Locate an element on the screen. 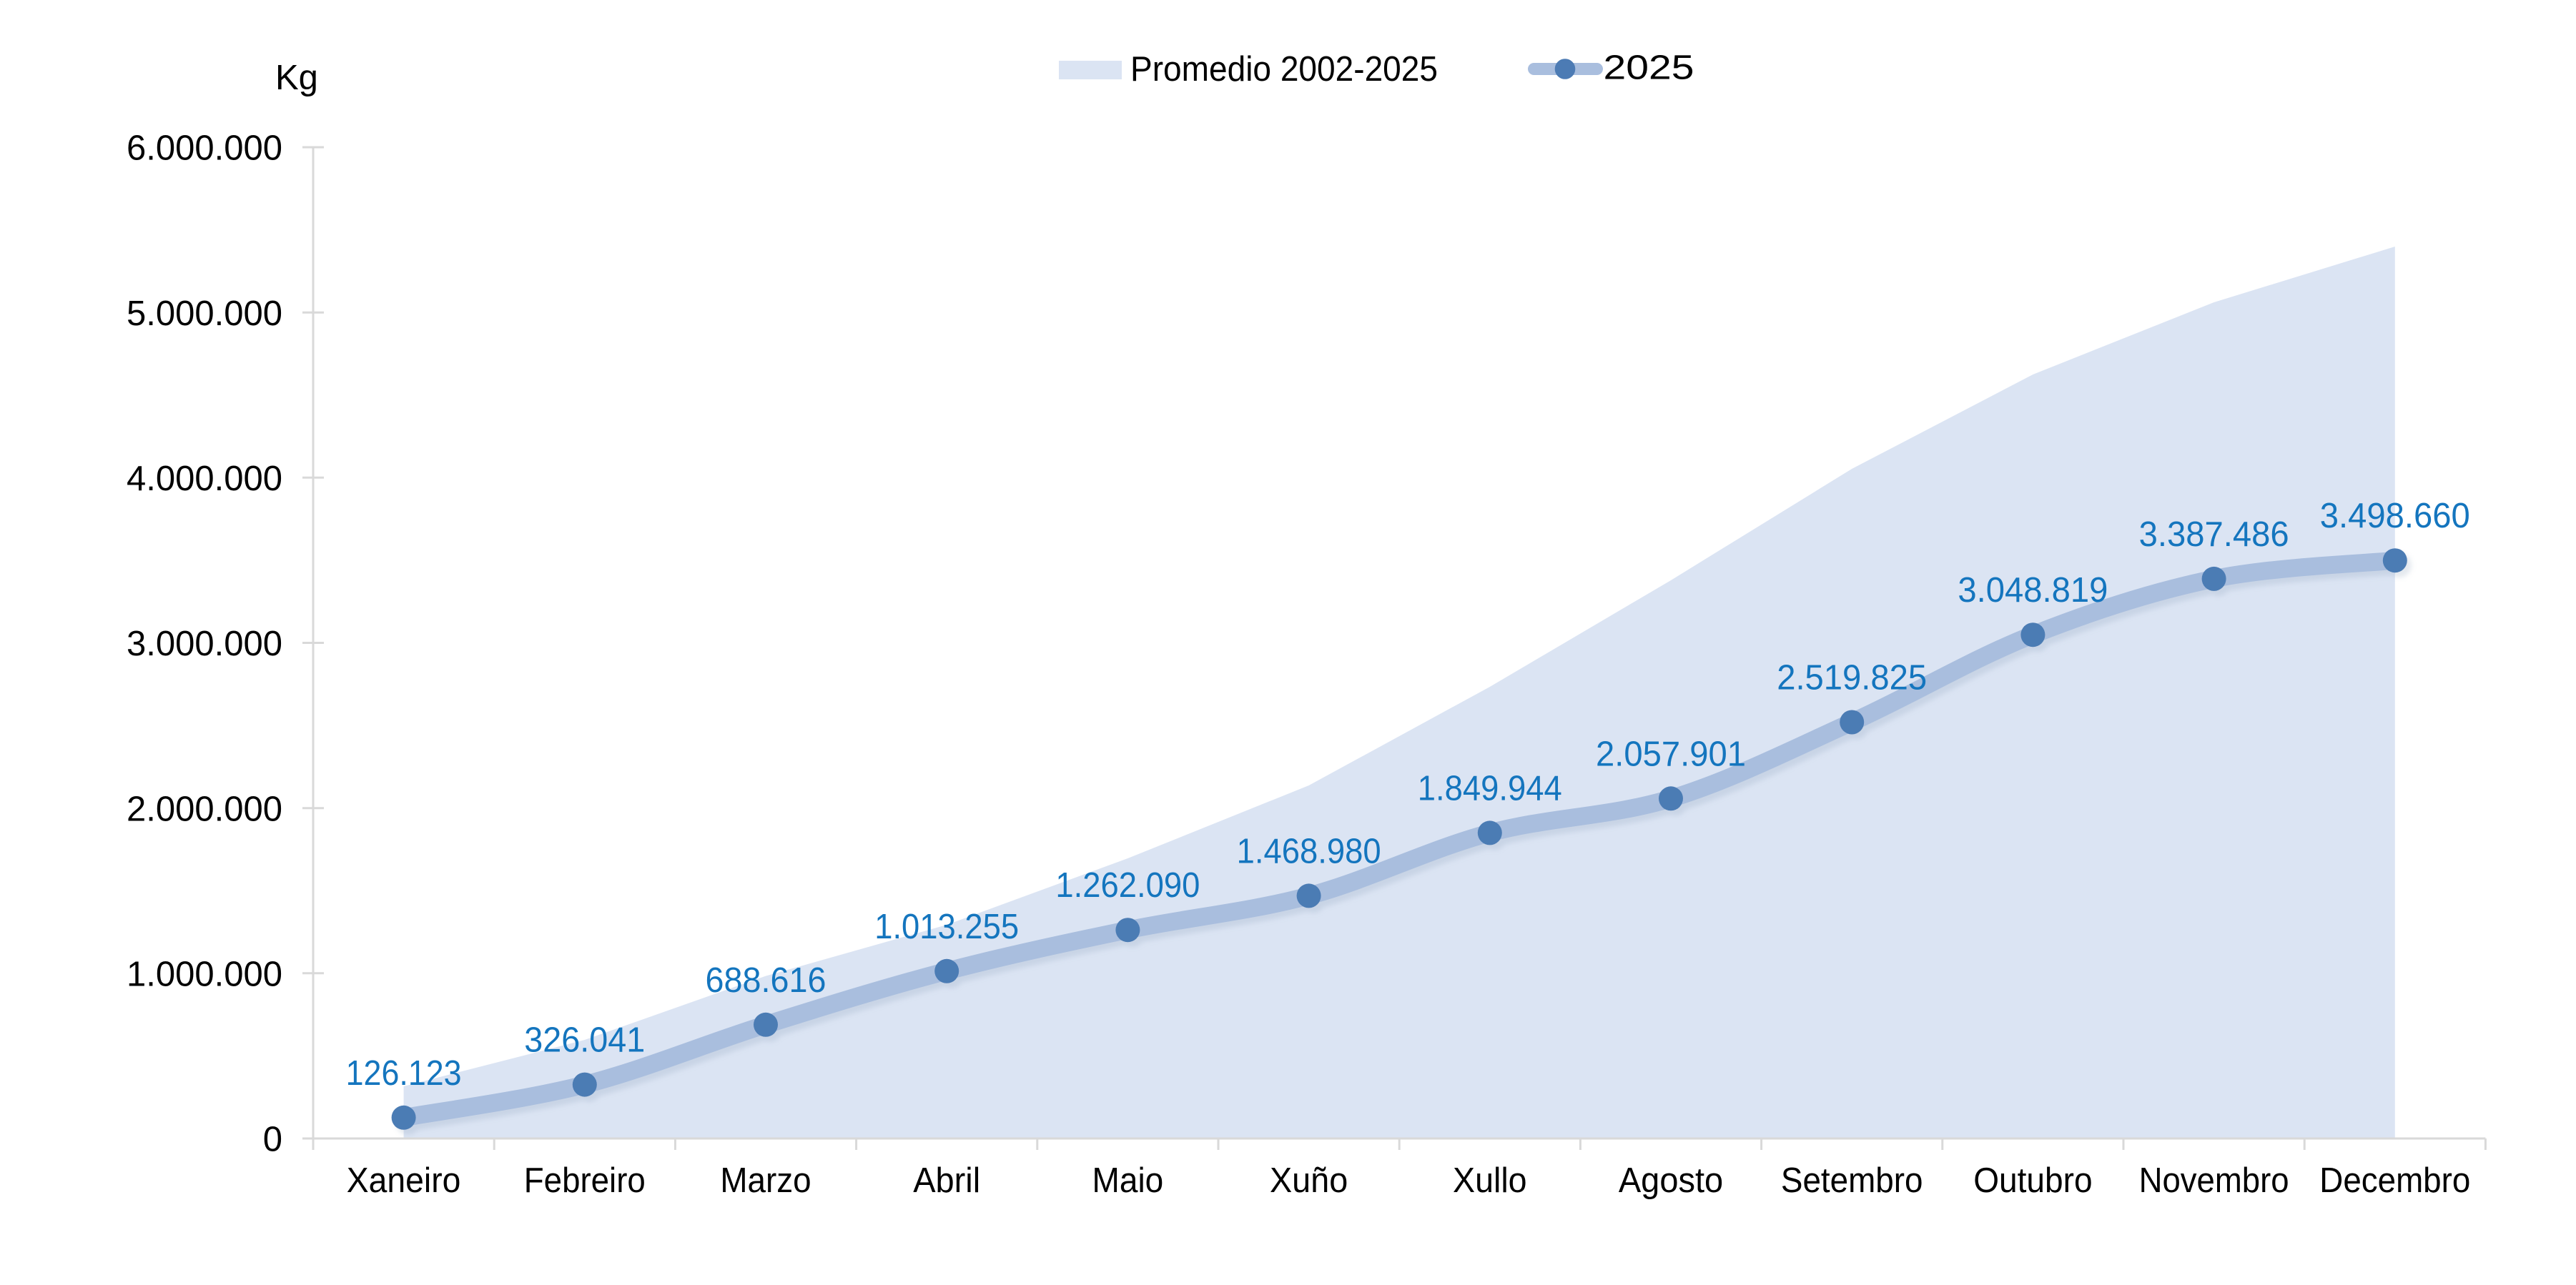 The width and height of the screenshot is (2576, 1285). svg-text: Promedio 2002-2025 is located at coordinates (1284, 69).